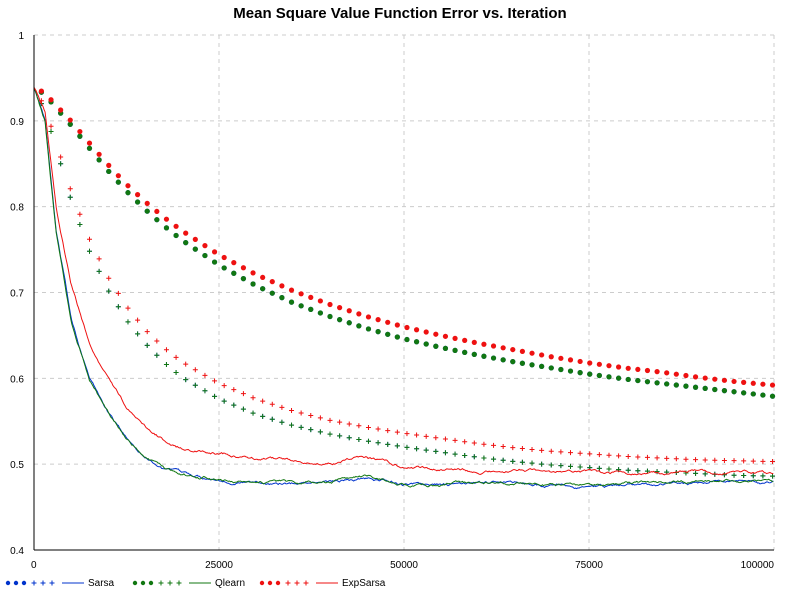 The image size is (800, 600). I want to click on y-tick-label: 1, so click(21, 36).